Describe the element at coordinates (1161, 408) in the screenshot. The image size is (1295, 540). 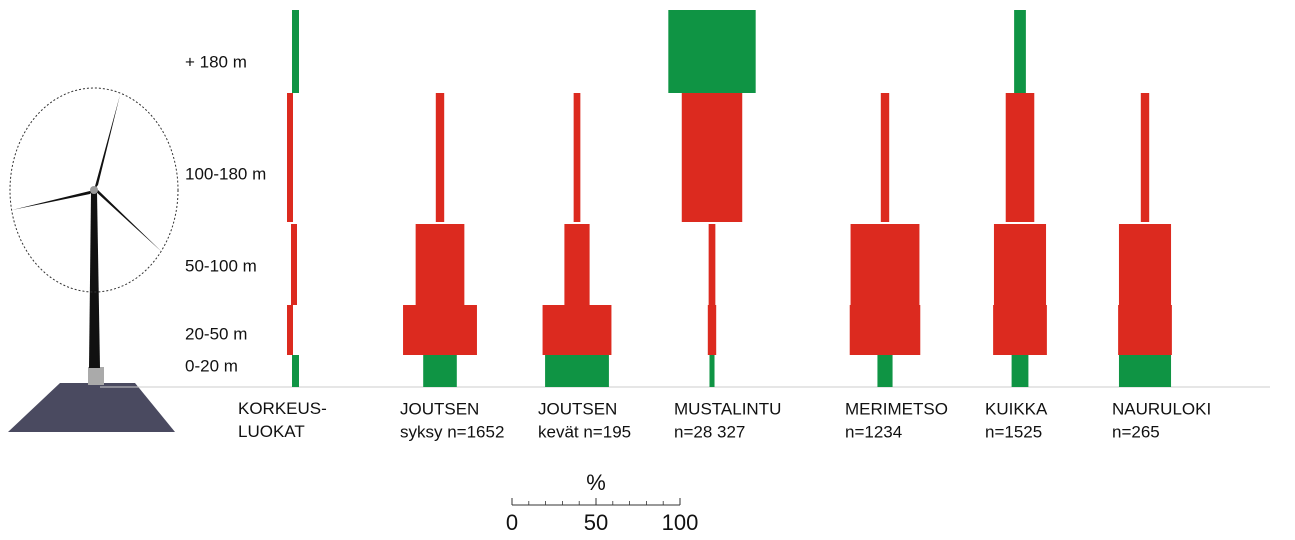
I see `series-name: NAURULOKI` at that location.